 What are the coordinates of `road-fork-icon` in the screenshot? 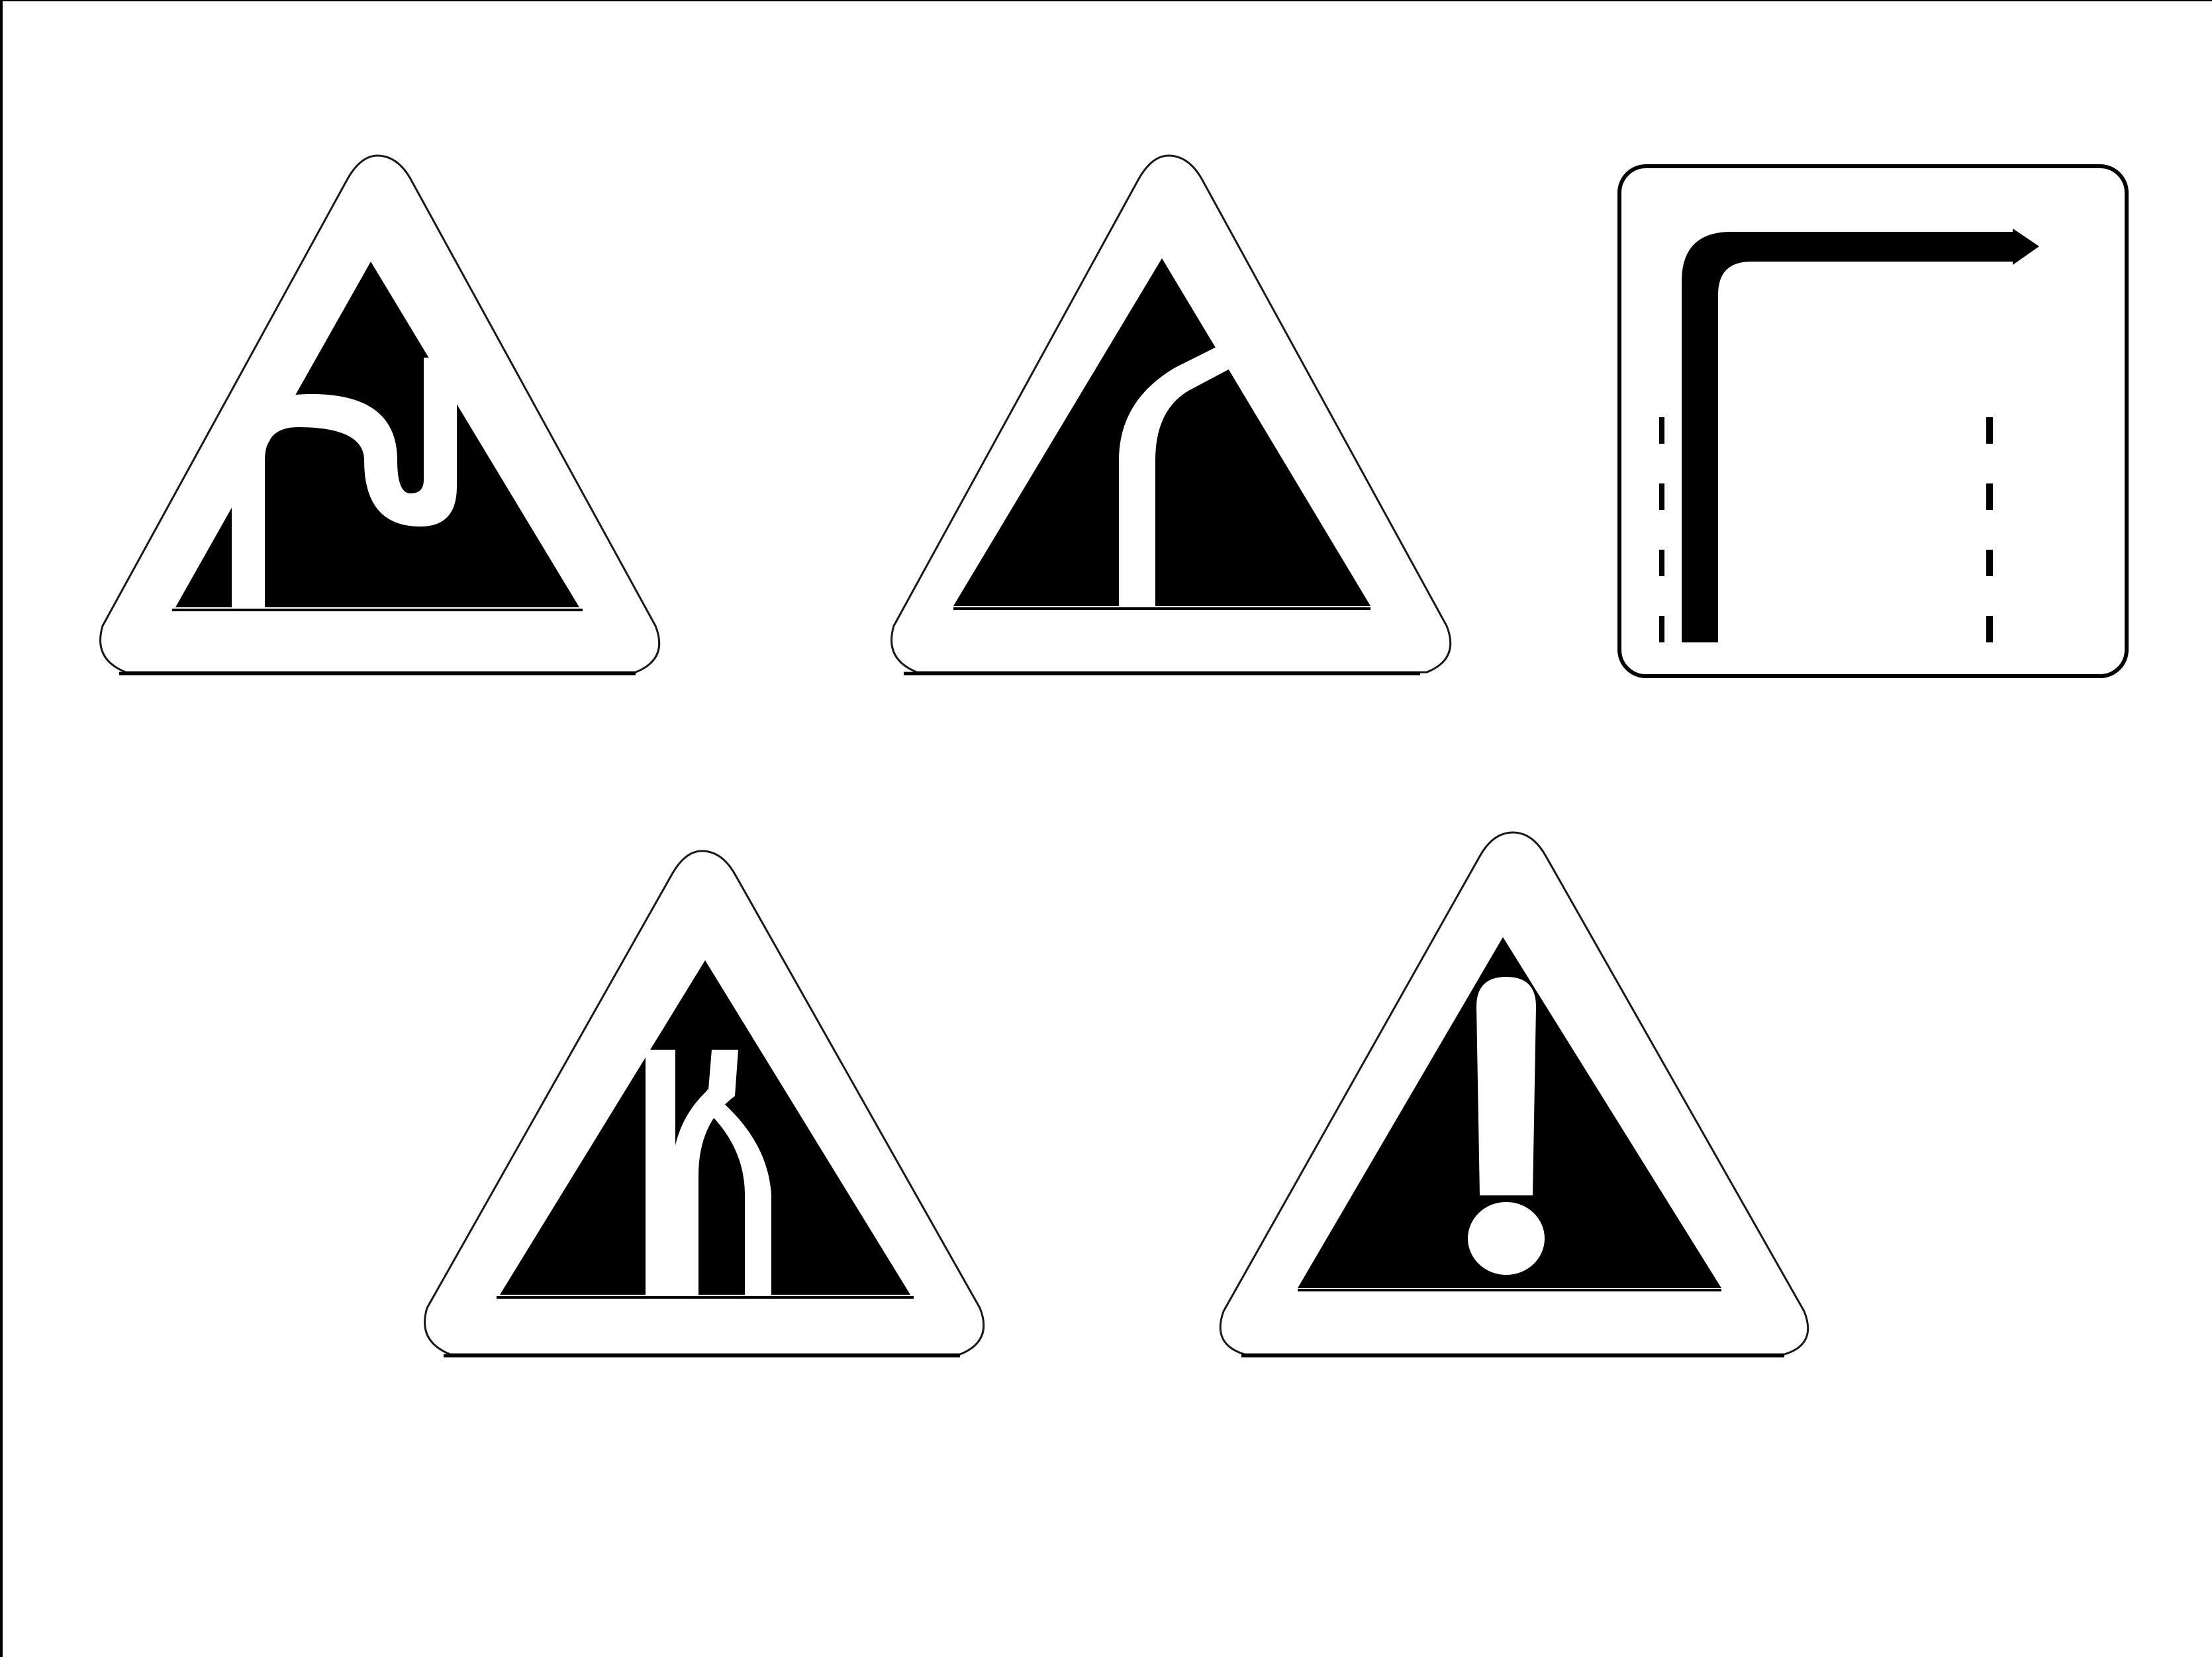 It's located at (1171, 415).